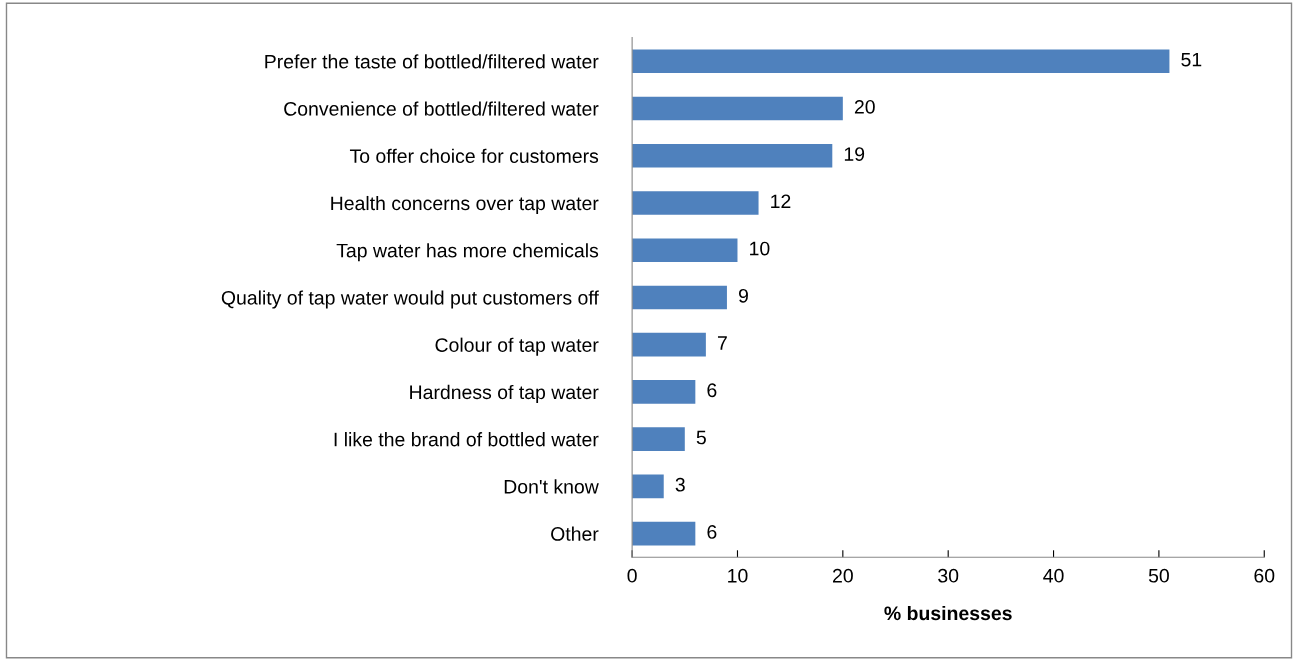 This screenshot has height=661, width=1298. I want to click on y-tick-label: Colour of tap water, so click(517, 346).